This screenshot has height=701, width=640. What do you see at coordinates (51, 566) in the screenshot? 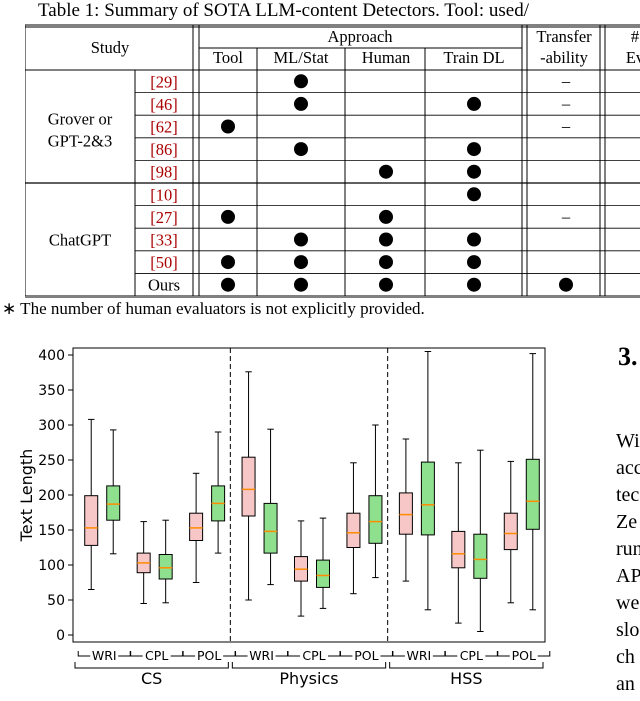
I see `y-tick-label: 100` at bounding box center [51, 566].